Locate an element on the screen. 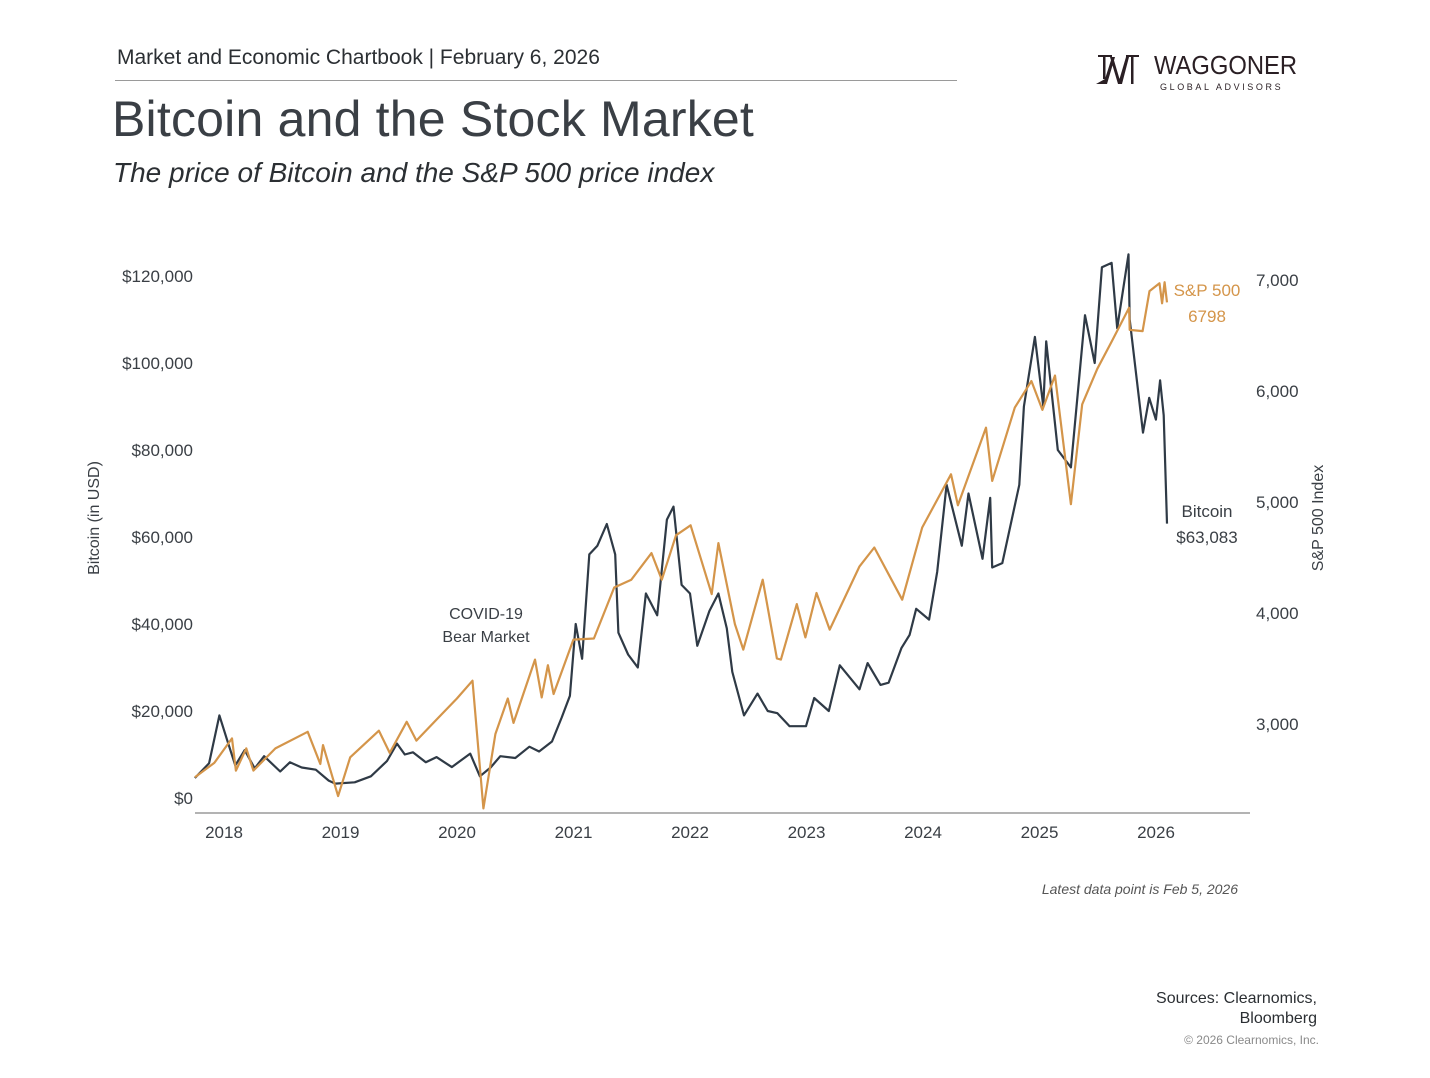 This screenshot has width=1430, height=1078. waggoner-logo: WAGGONER GLOBAL ADVISORS is located at coordinates (1196, 72).